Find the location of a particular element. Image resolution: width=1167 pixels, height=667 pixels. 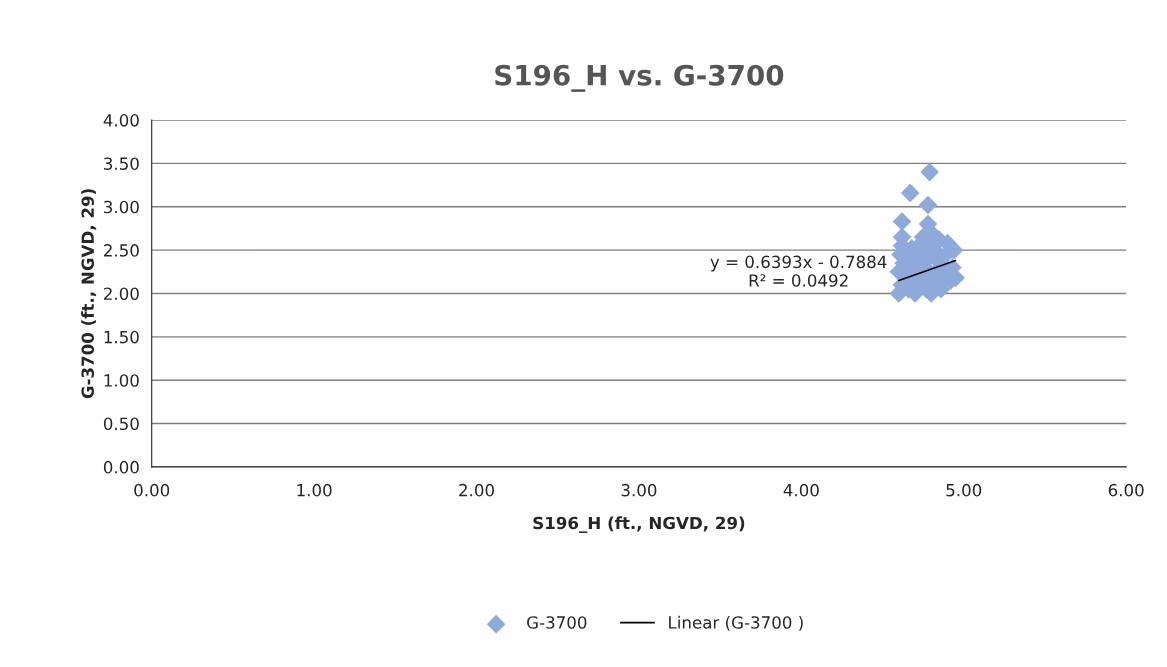

legend-label: Linear (G-3700 ) is located at coordinates (736, 623).